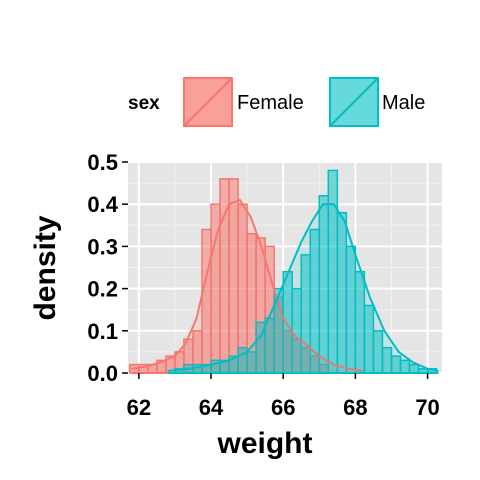  I want to click on legend-label-female: Female, so click(270, 103).